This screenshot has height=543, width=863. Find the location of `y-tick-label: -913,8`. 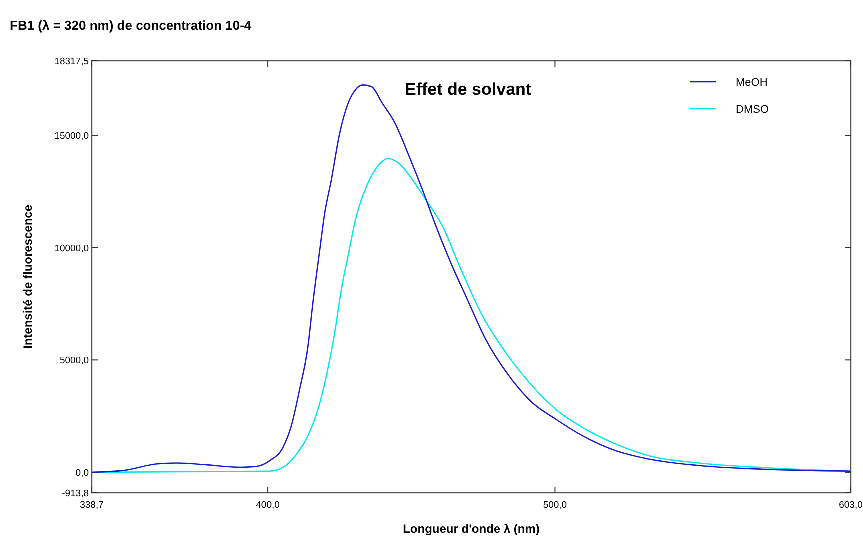

y-tick-label: -913,8 is located at coordinates (75, 494).